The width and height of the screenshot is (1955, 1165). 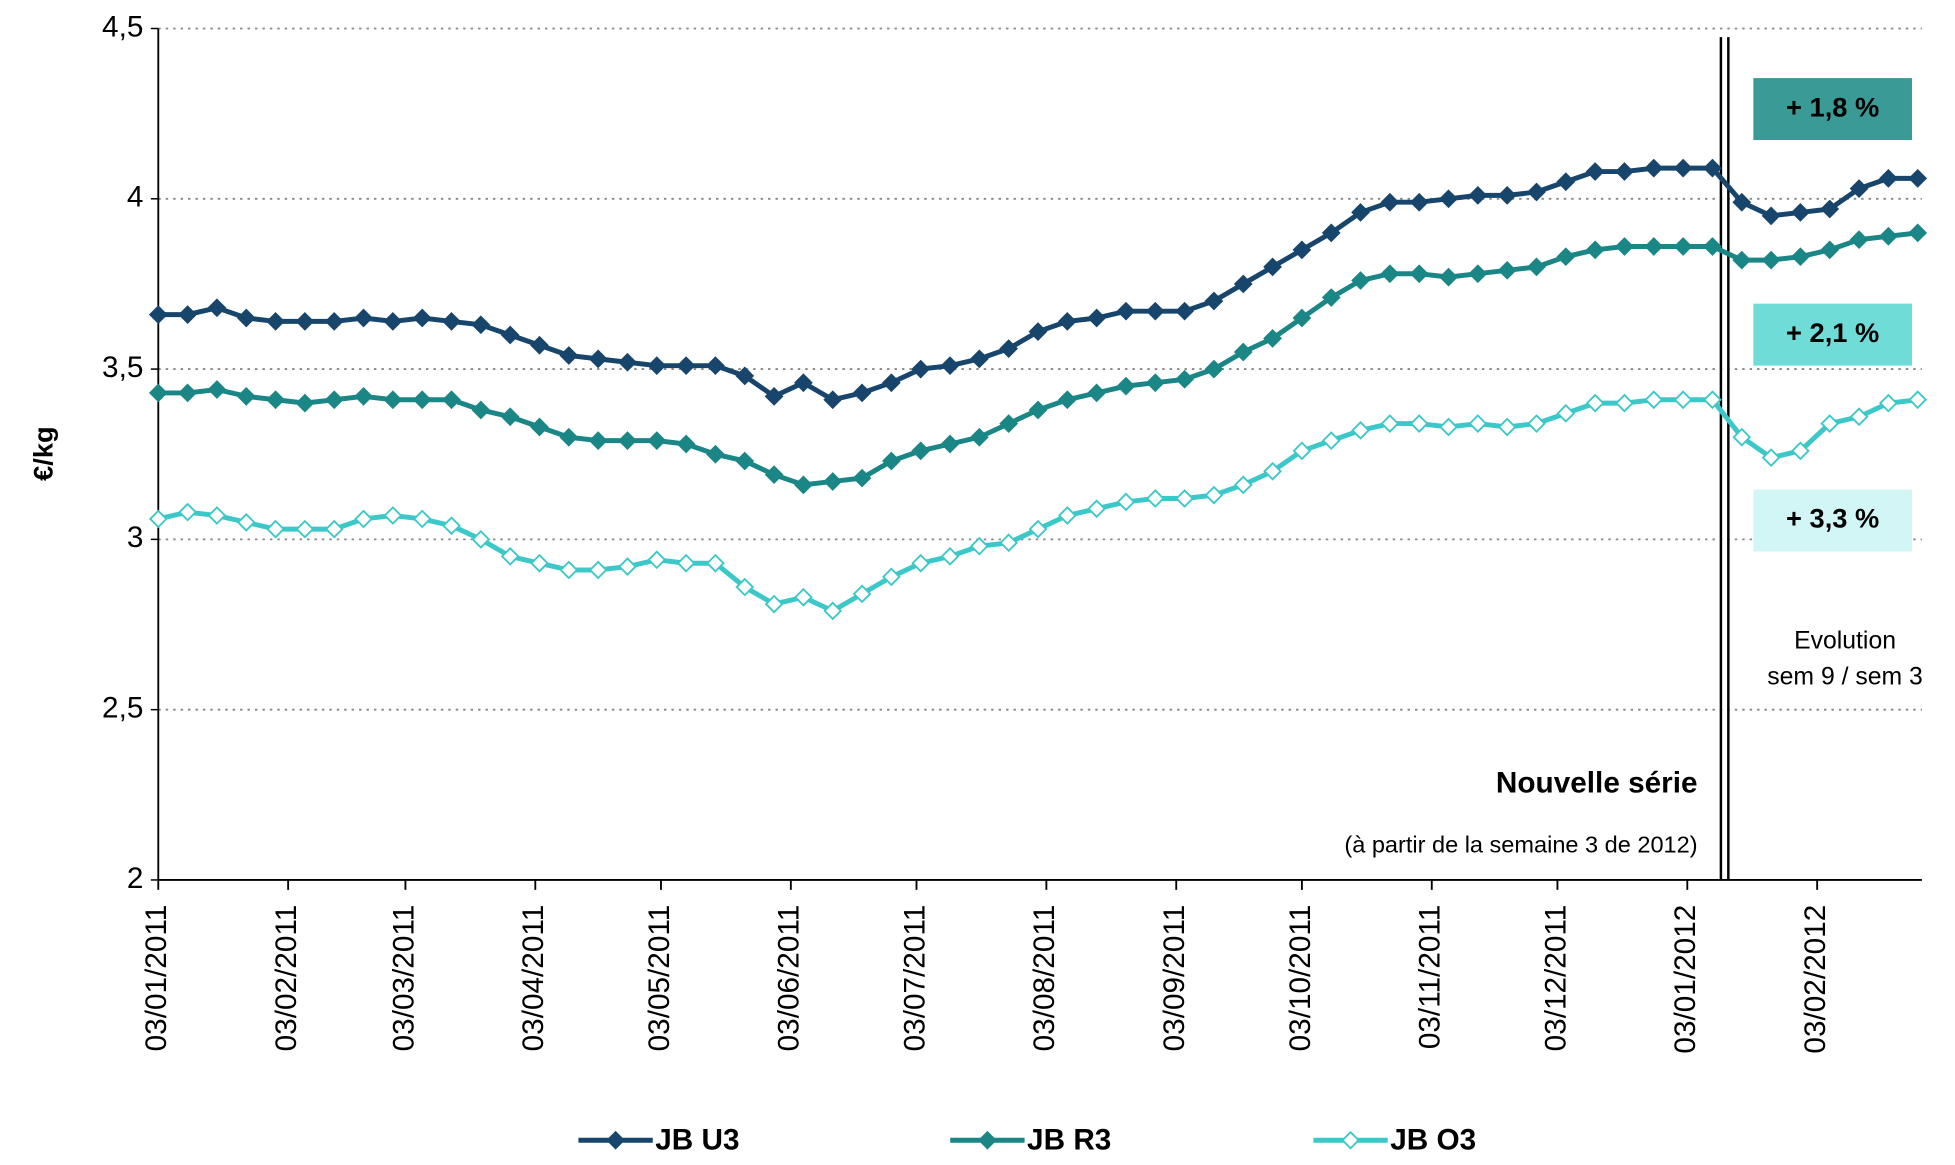 What do you see at coordinates (1685, 979) in the screenshot?
I see `x-tick-label: 03/01/2012` at bounding box center [1685, 979].